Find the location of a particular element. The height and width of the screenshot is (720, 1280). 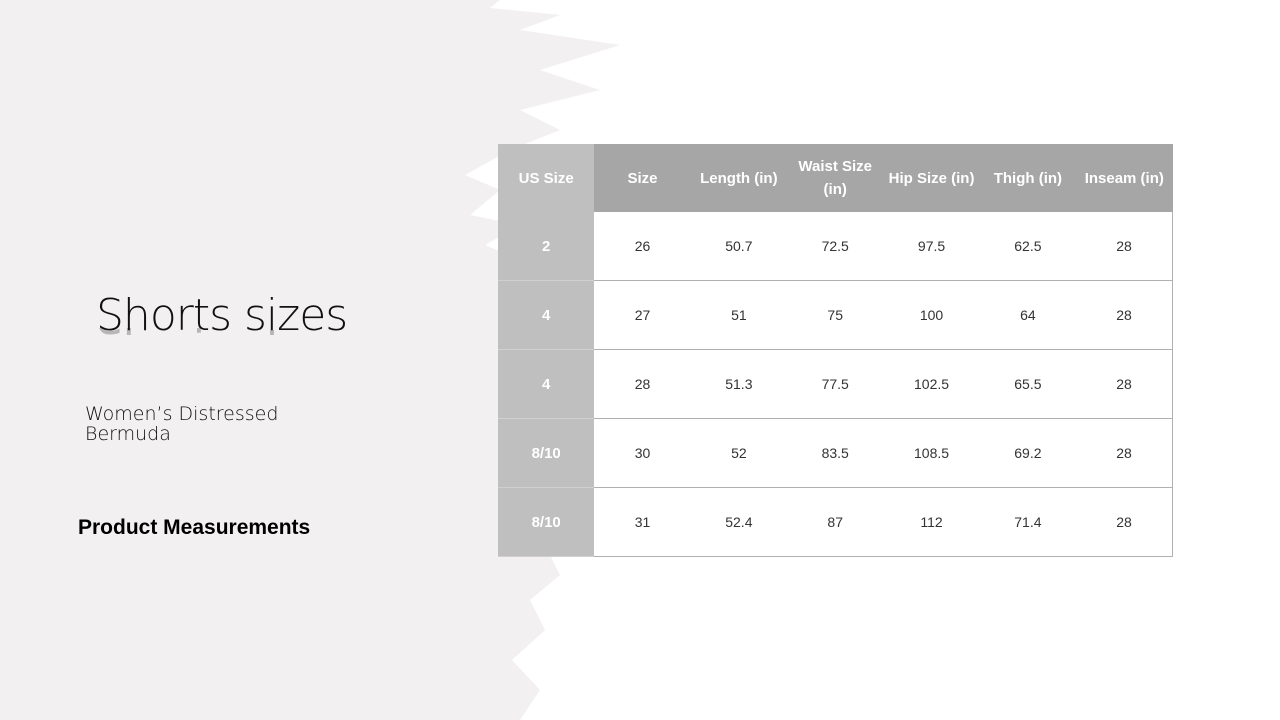

table-cell: 30 is located at coordinates (642, 453).